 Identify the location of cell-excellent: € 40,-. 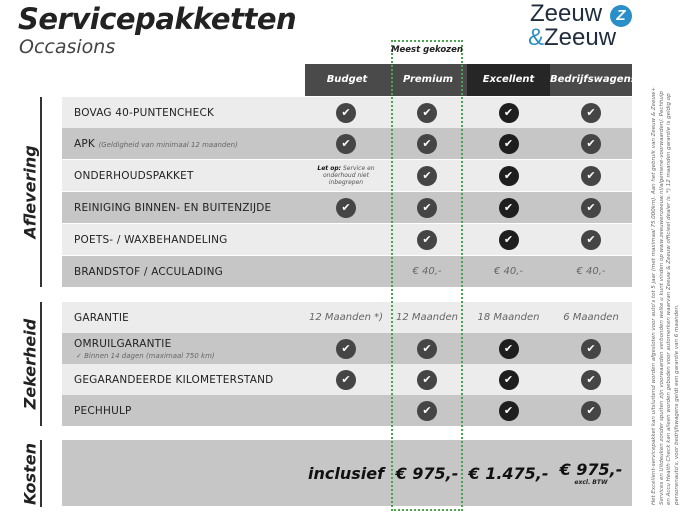
(508, 271).